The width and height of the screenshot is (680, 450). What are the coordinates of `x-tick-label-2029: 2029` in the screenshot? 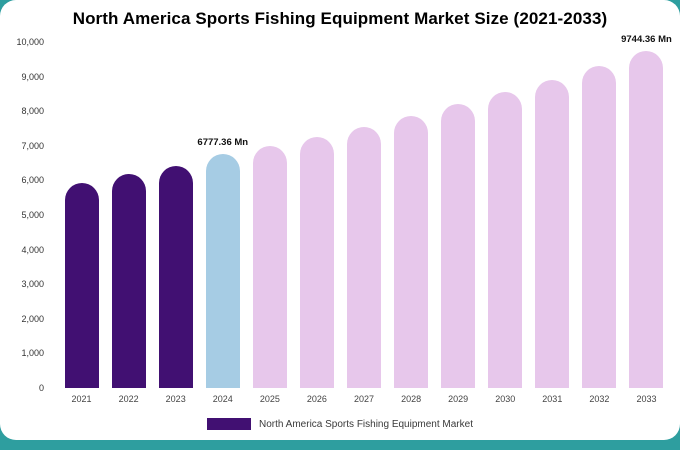 It's located at (458, 399).